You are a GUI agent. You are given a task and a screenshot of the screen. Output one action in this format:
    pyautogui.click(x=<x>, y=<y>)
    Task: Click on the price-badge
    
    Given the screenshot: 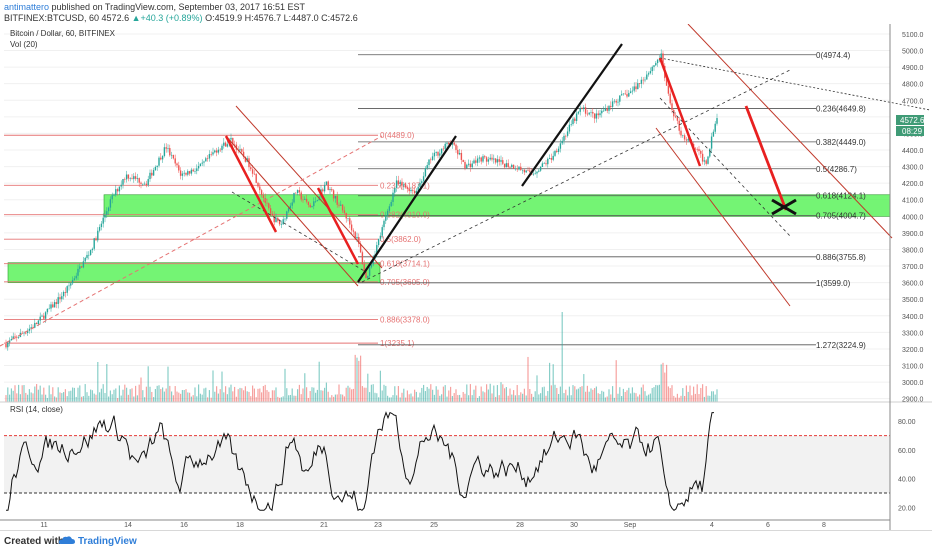 What is the action you would take?
    pyautogui.click(x=910, y=120)
    